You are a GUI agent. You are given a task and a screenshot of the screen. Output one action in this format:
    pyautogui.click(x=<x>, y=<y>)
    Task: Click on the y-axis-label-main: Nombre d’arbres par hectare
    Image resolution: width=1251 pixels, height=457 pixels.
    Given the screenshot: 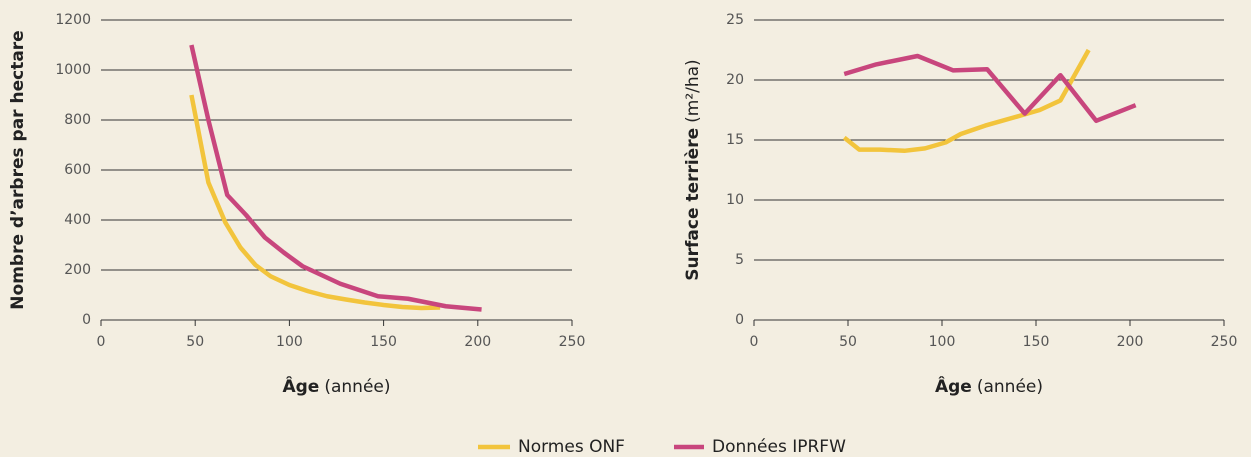 What is the action you would take?
    pyautogui.click(x=18, y=169)
    